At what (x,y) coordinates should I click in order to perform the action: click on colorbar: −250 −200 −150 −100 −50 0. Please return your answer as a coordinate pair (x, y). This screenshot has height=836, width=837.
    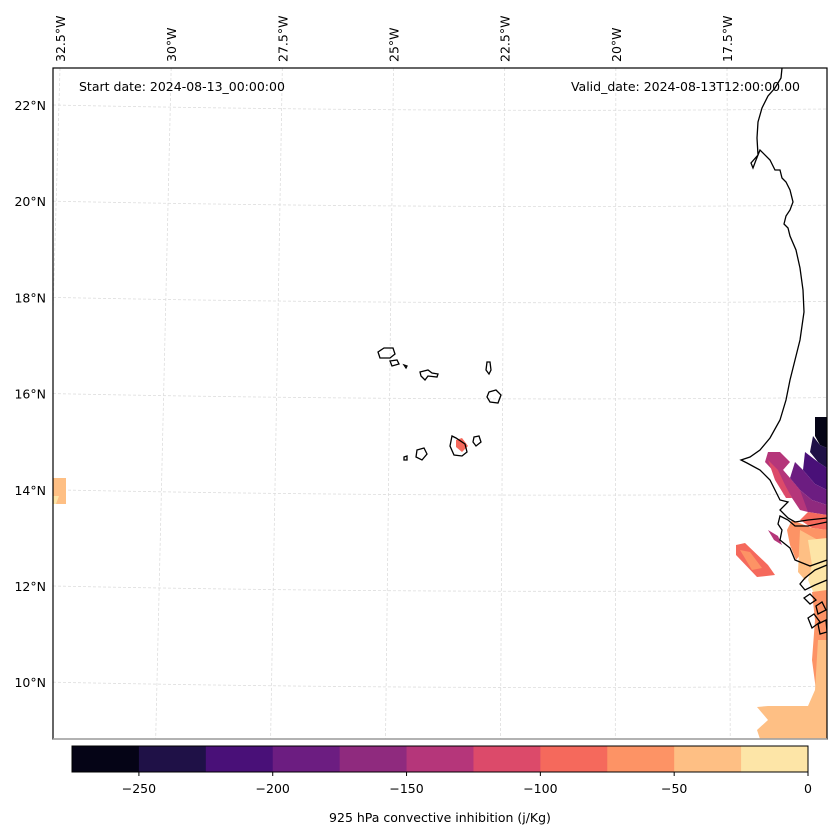
    Looking at the image, I should click on (441, 770).